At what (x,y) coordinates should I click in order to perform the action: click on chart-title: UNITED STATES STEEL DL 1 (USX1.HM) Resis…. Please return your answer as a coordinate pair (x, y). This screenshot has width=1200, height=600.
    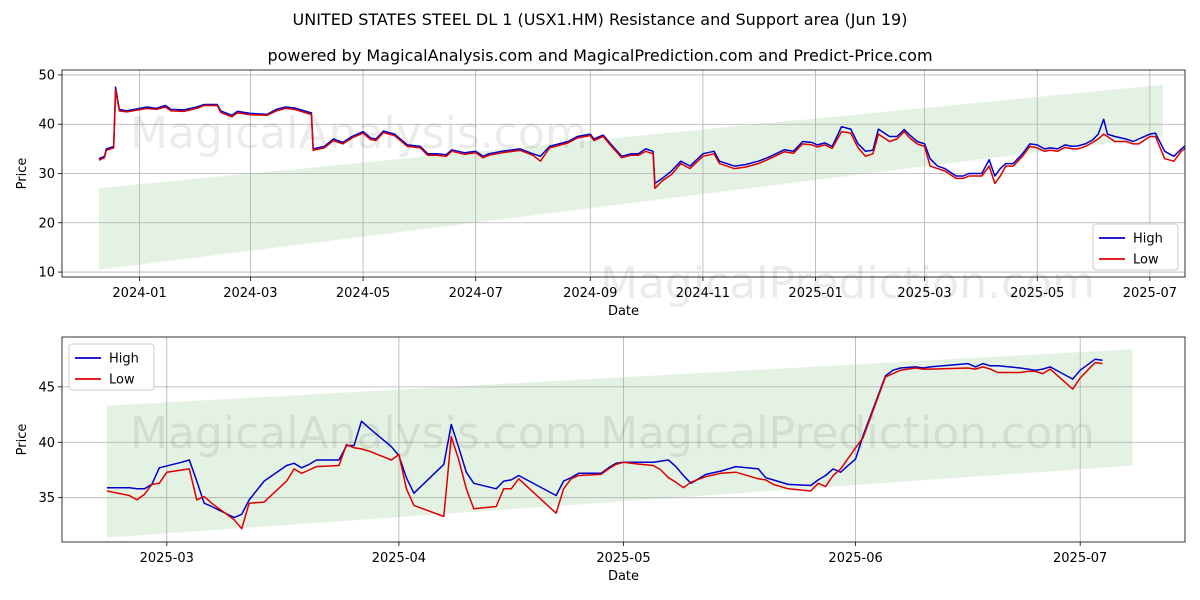
    Looking at the image, I should click on (600, 19).